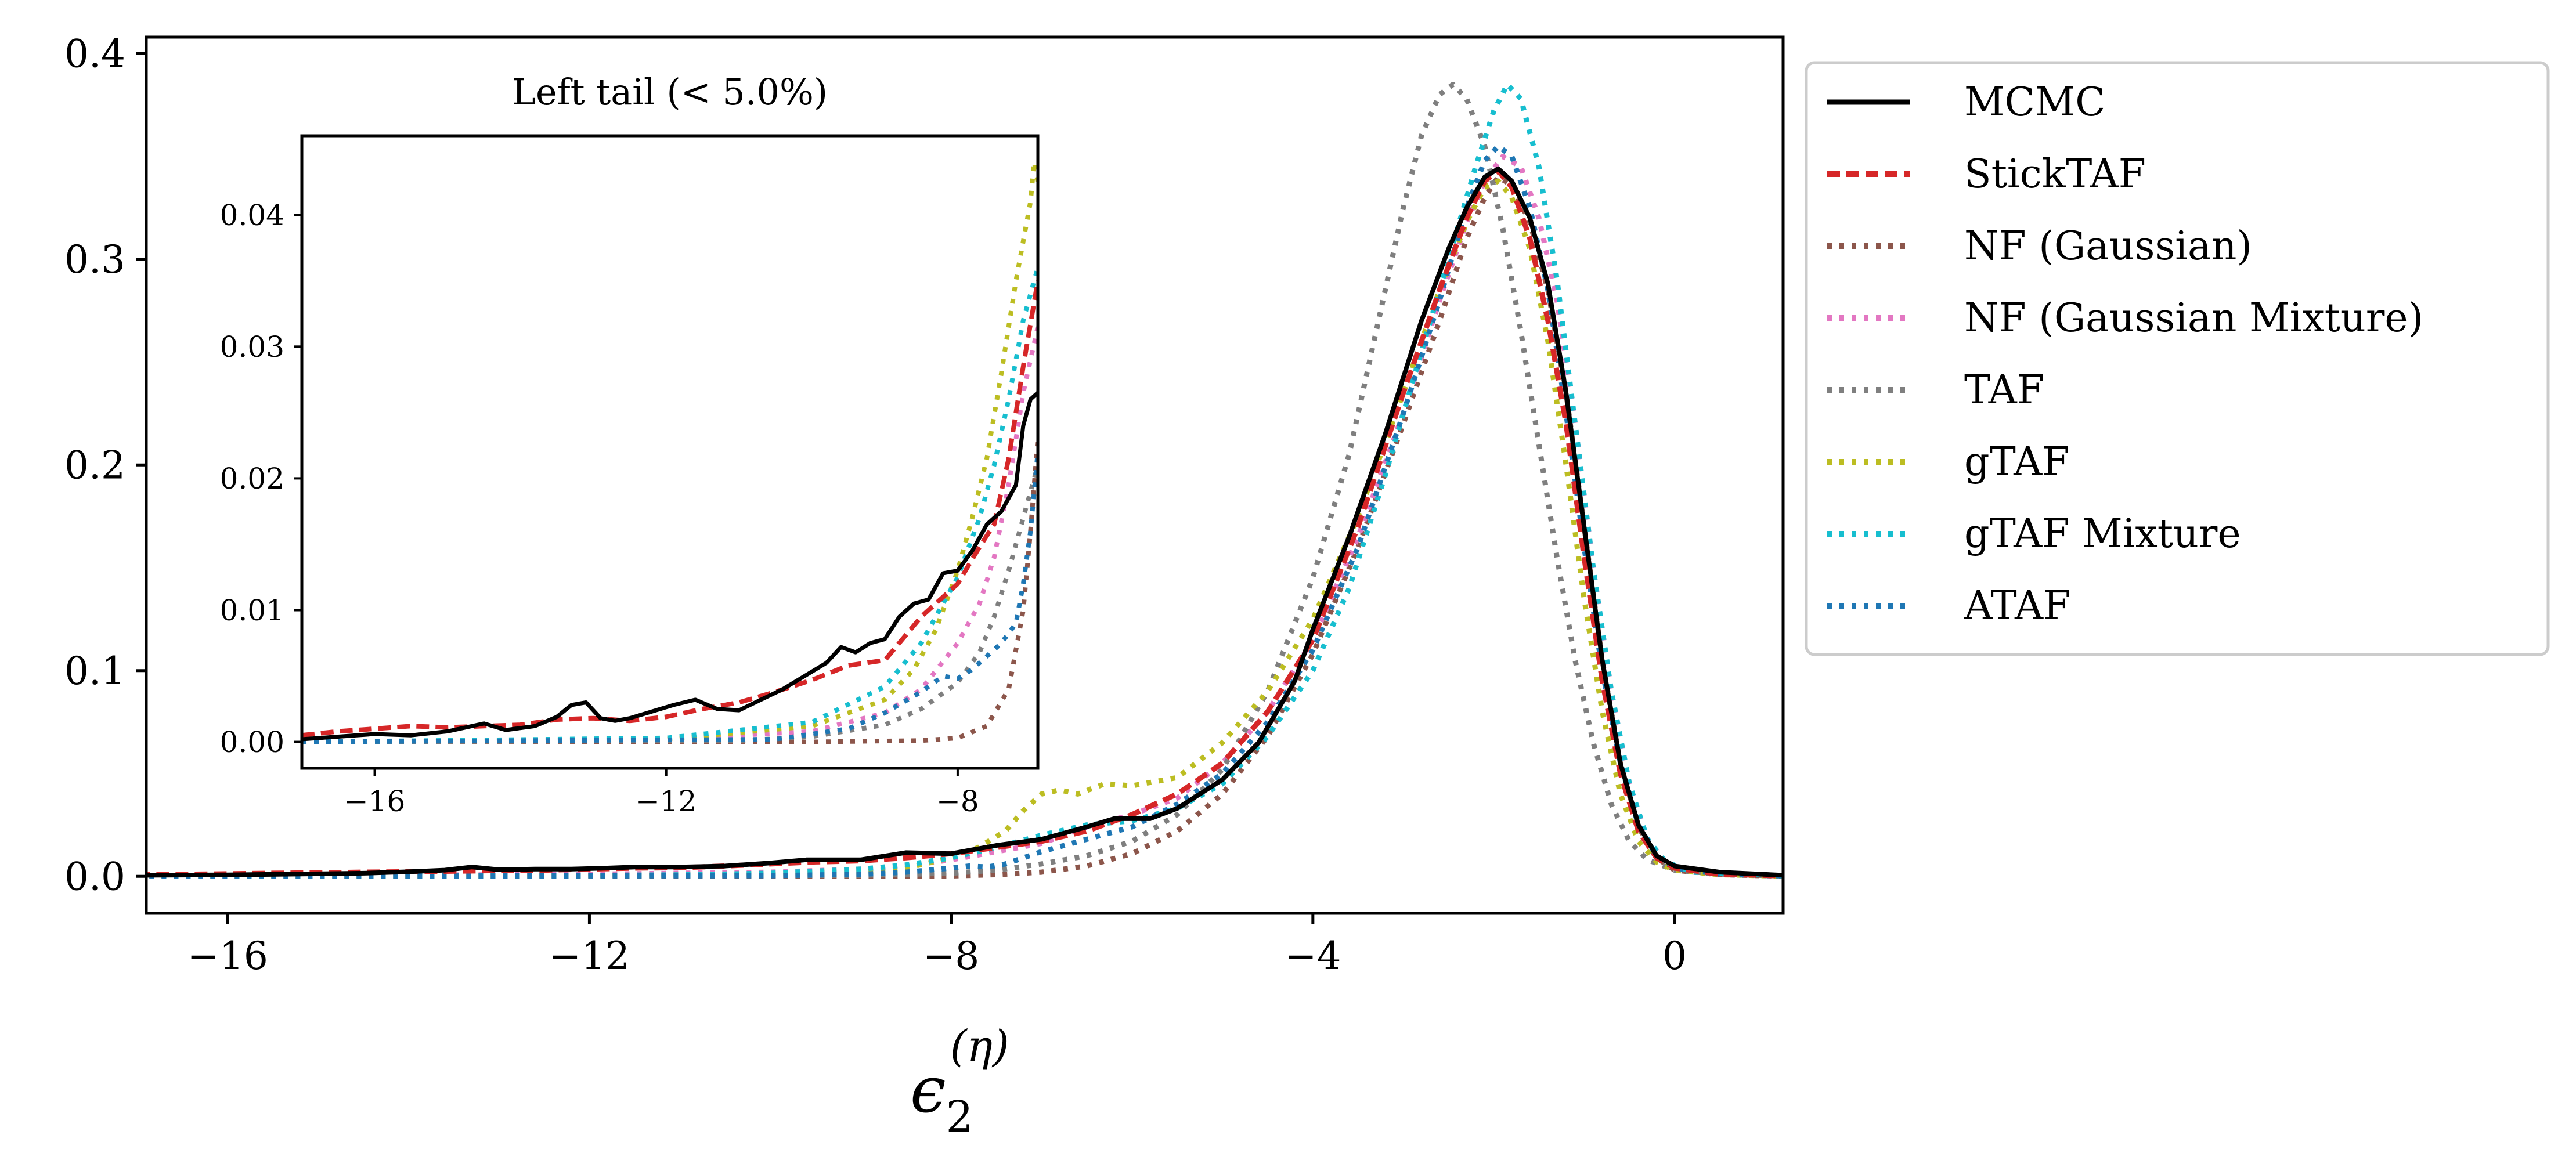 The image size is (2576, 1164). What do you see at coordinates (95, 53) in the screenshot?
I see `main-y-tick-label: 0.4` at bounding box center [95, 53].